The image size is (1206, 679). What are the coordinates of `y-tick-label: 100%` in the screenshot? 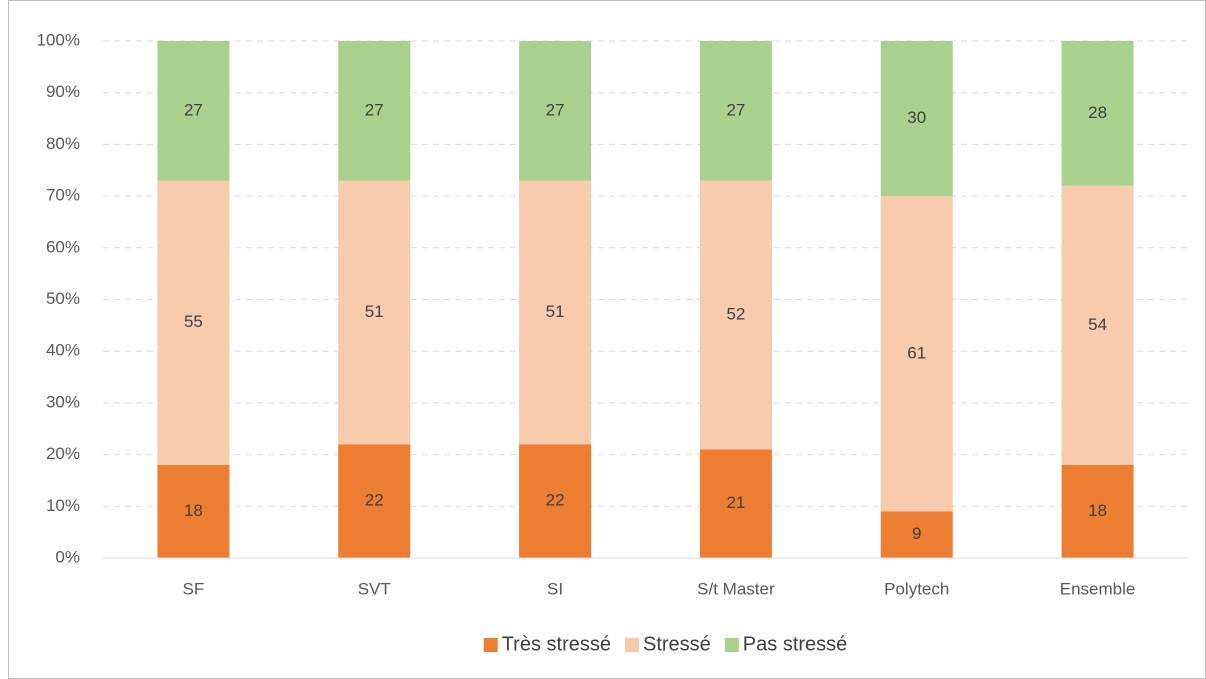 It's located at (58, 39).